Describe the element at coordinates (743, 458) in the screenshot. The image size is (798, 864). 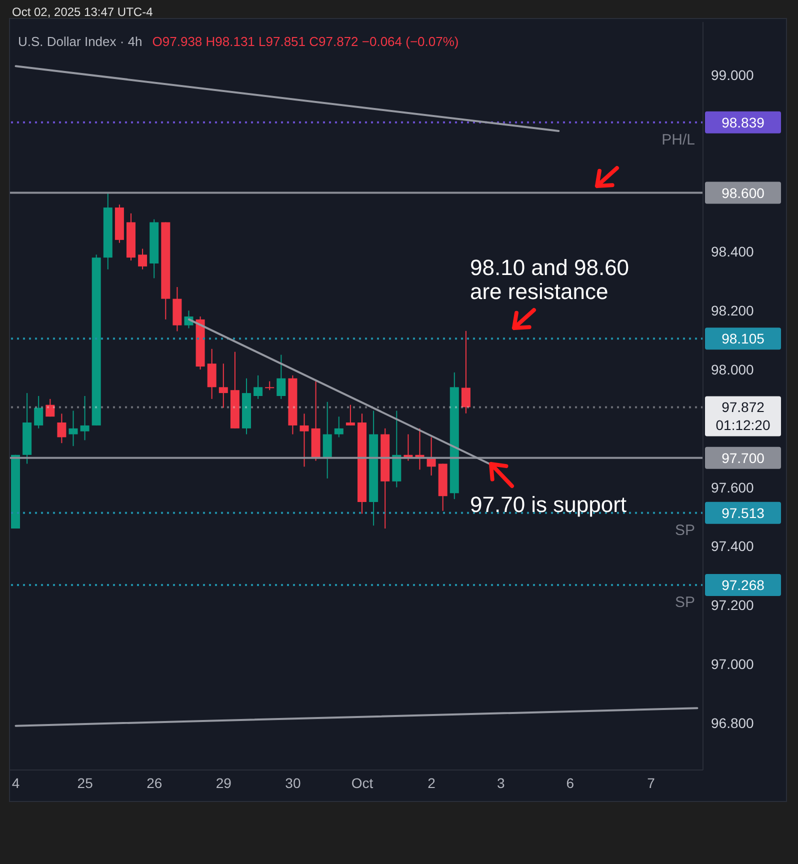
I see `ref-line-label: 97.700` at that location.